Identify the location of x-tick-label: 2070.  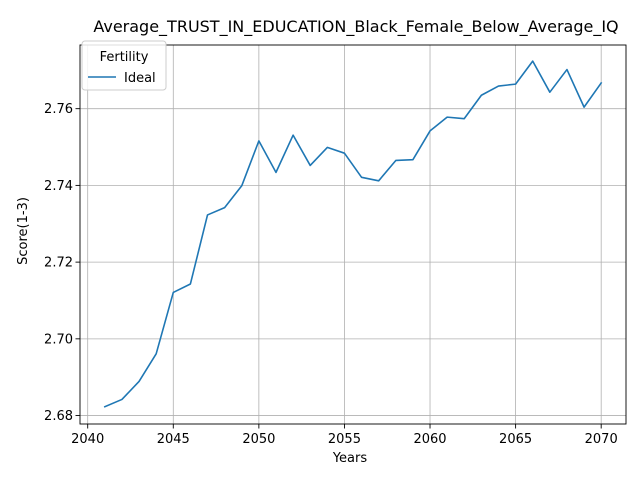
(601, 439).